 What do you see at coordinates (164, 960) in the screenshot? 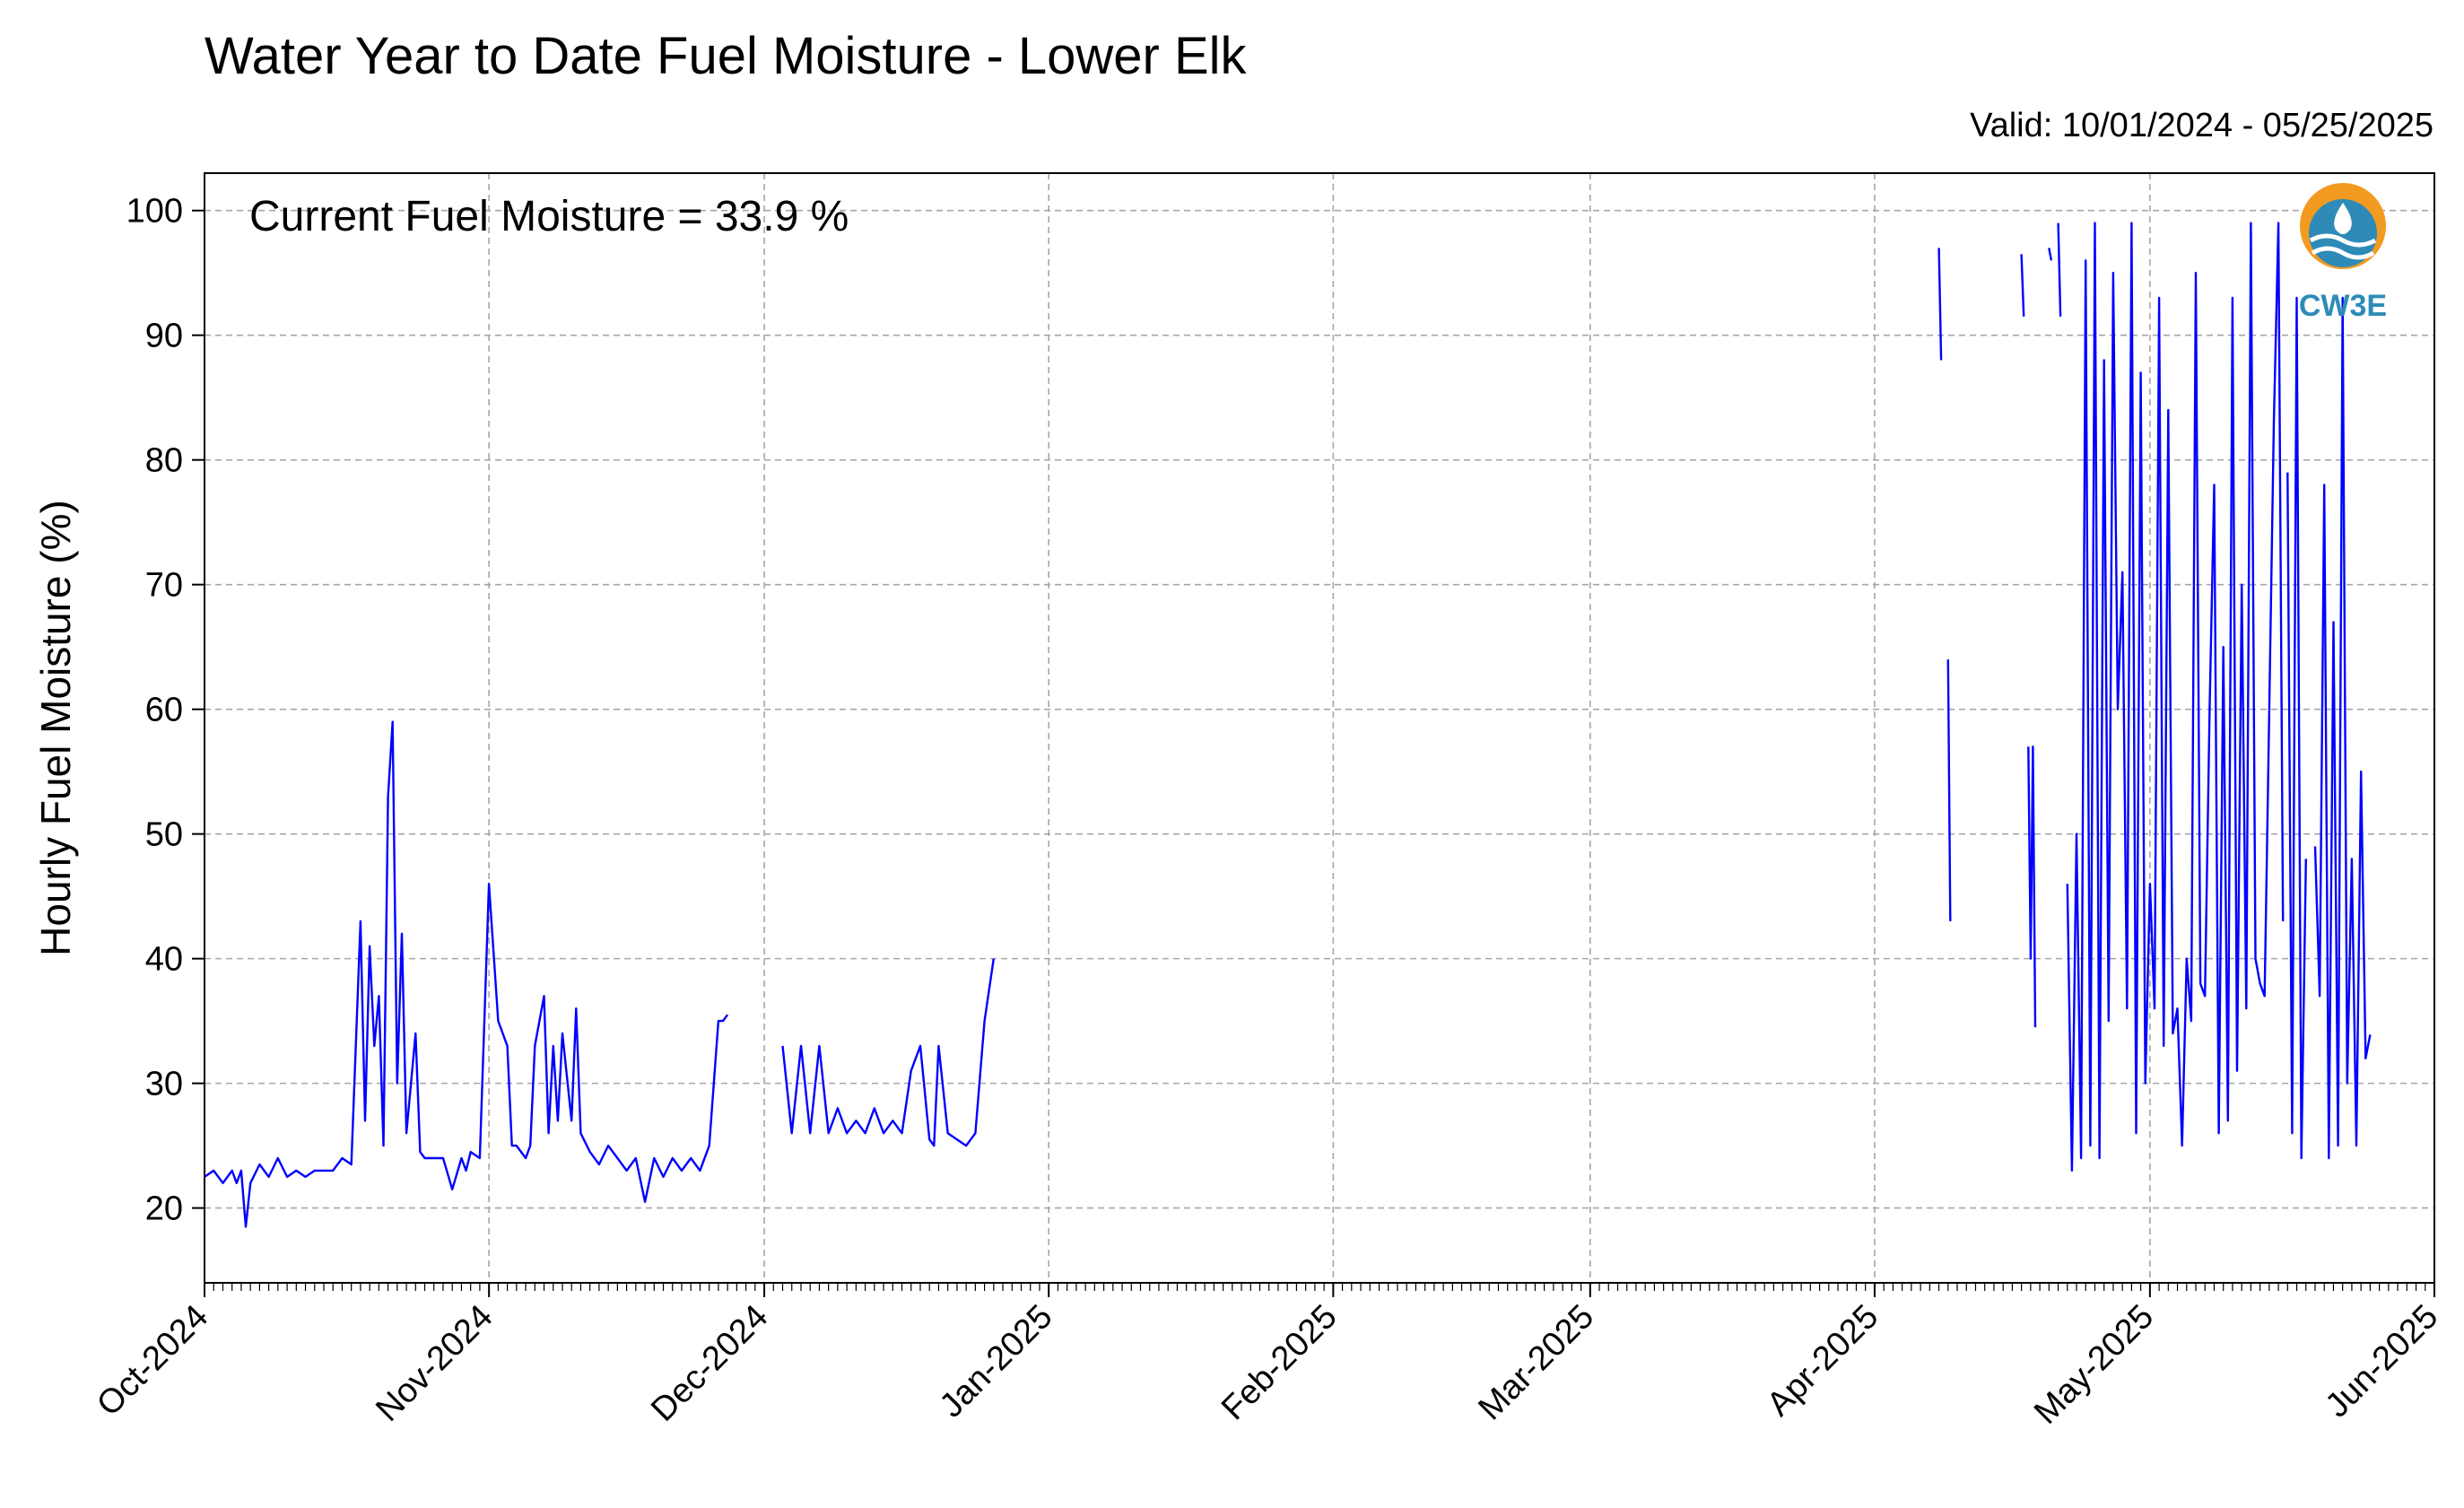
I see `y-tick-label: 40` at bounding box center [164, 960].